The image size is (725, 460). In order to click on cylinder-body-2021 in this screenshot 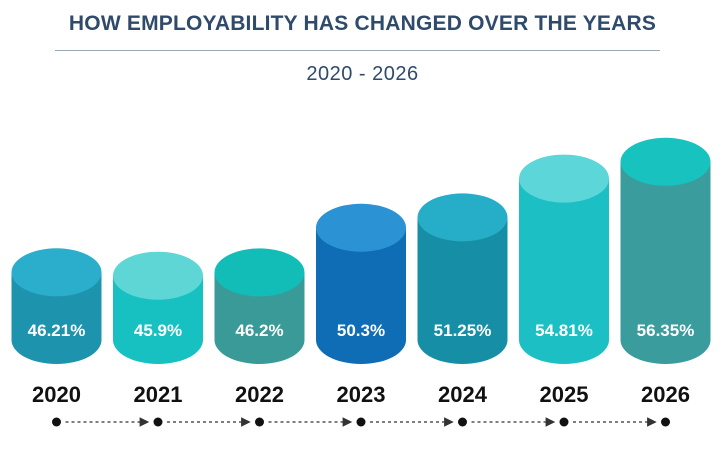, I will do `click(158, 319)`.